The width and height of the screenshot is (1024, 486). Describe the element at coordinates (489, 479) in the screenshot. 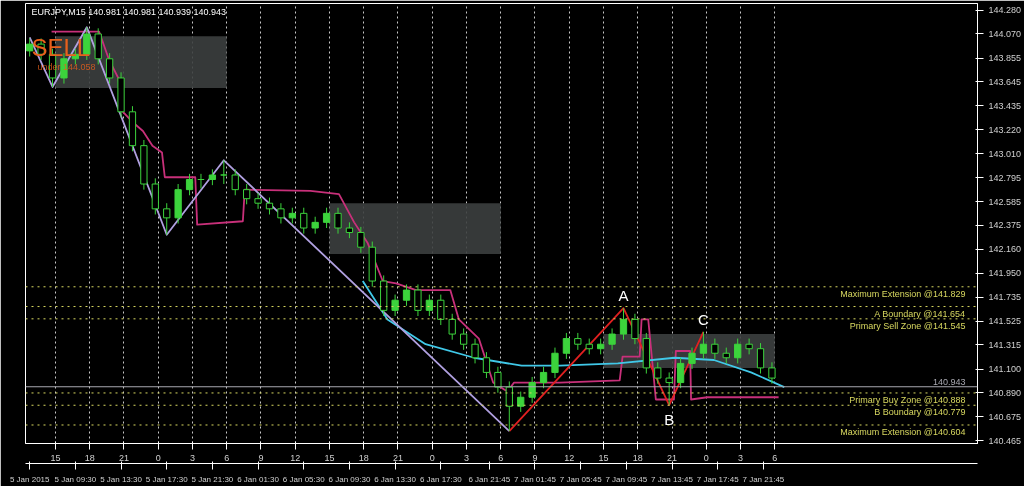

I see `x2-tick-label: 6 Jan 21:45` at that location.